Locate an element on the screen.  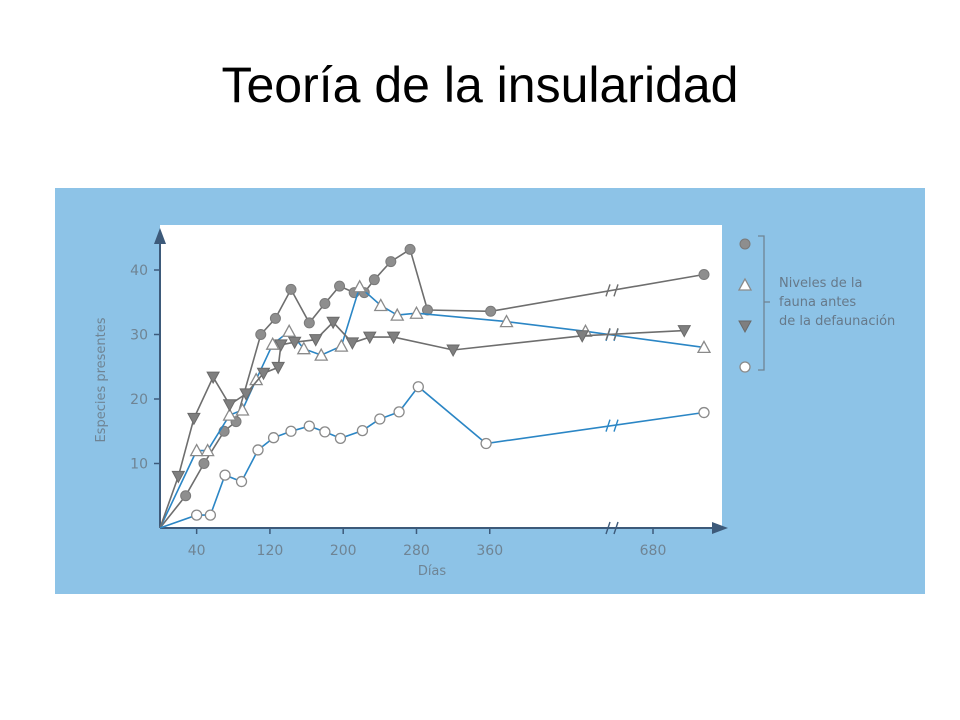
x-axis-title: Días is located at coordinates (432, 571).